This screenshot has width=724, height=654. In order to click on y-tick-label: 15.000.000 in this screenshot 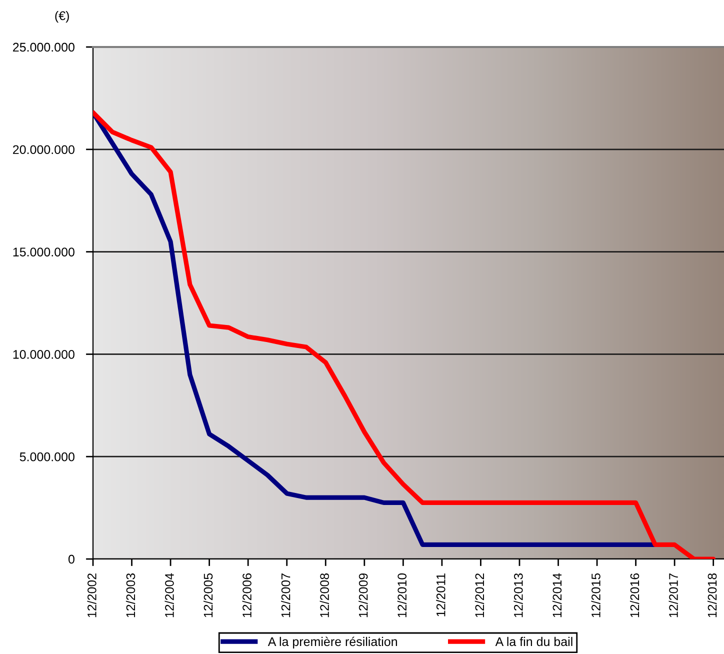, I will do `click(43, 252)`.